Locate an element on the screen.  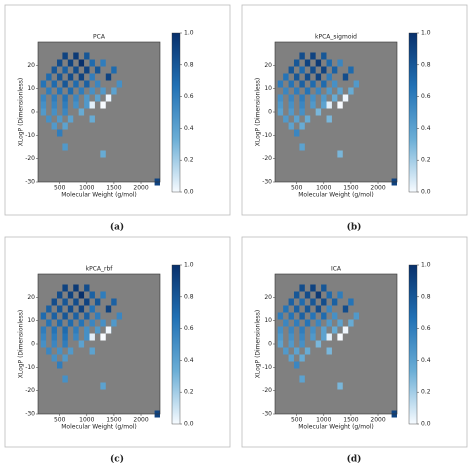
y-tick-label: 20 is located at coordinates (268, 65).